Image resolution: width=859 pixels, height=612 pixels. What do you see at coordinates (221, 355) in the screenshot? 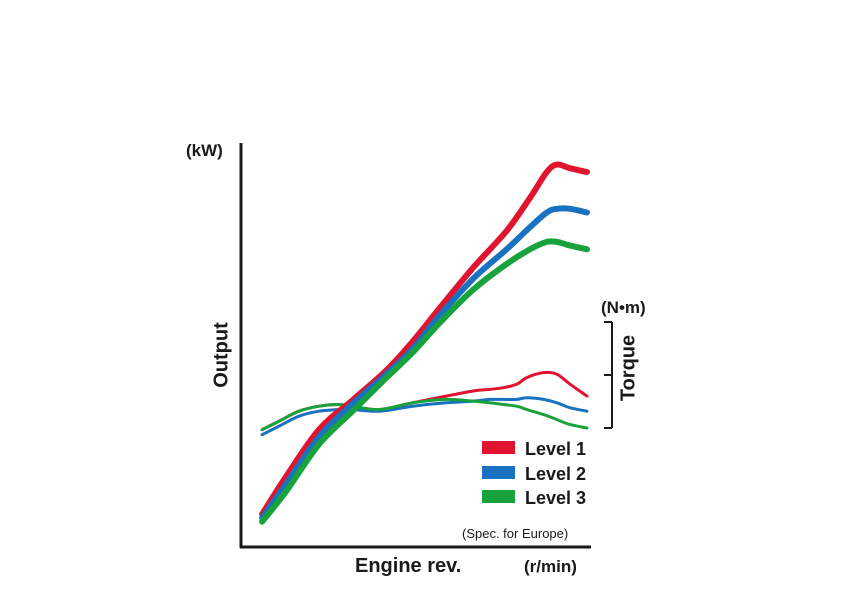
I see `y-axis-label: Output` at bounding box center [221, 355].